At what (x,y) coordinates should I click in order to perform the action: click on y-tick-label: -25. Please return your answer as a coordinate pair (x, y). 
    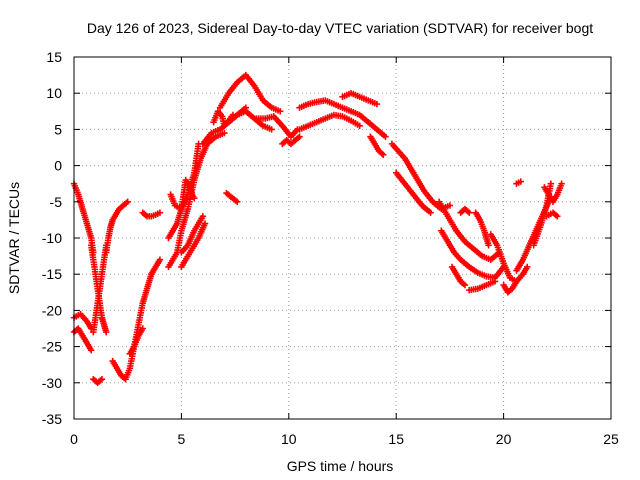
    Looking at the image, I should click on (52, 347).